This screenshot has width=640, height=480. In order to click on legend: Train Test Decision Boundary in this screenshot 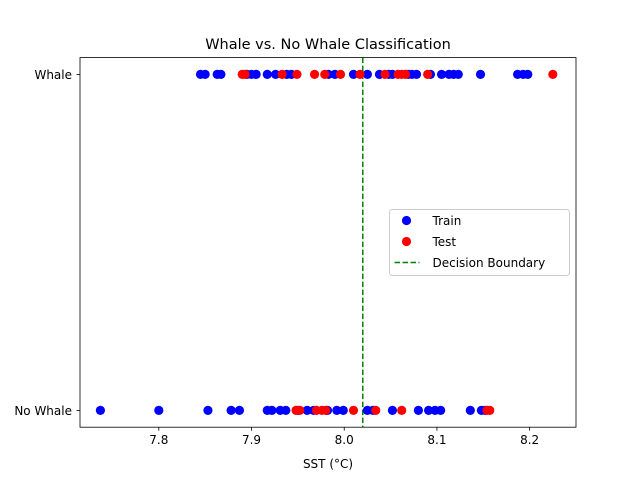, I will do `click(479, 242)`.